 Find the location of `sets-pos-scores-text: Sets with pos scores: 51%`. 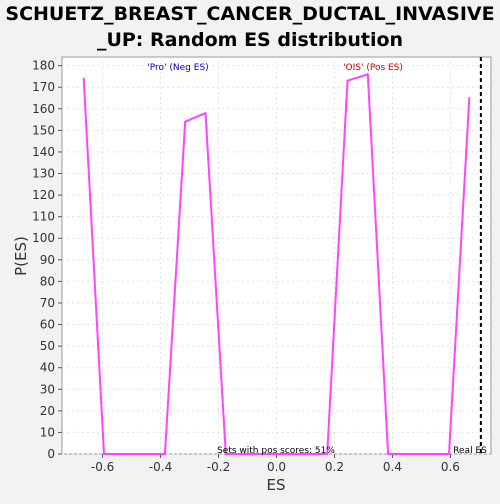

sets-pos-scores-text: Sets with pos scores: 51% is located at coordinates (276, 451).